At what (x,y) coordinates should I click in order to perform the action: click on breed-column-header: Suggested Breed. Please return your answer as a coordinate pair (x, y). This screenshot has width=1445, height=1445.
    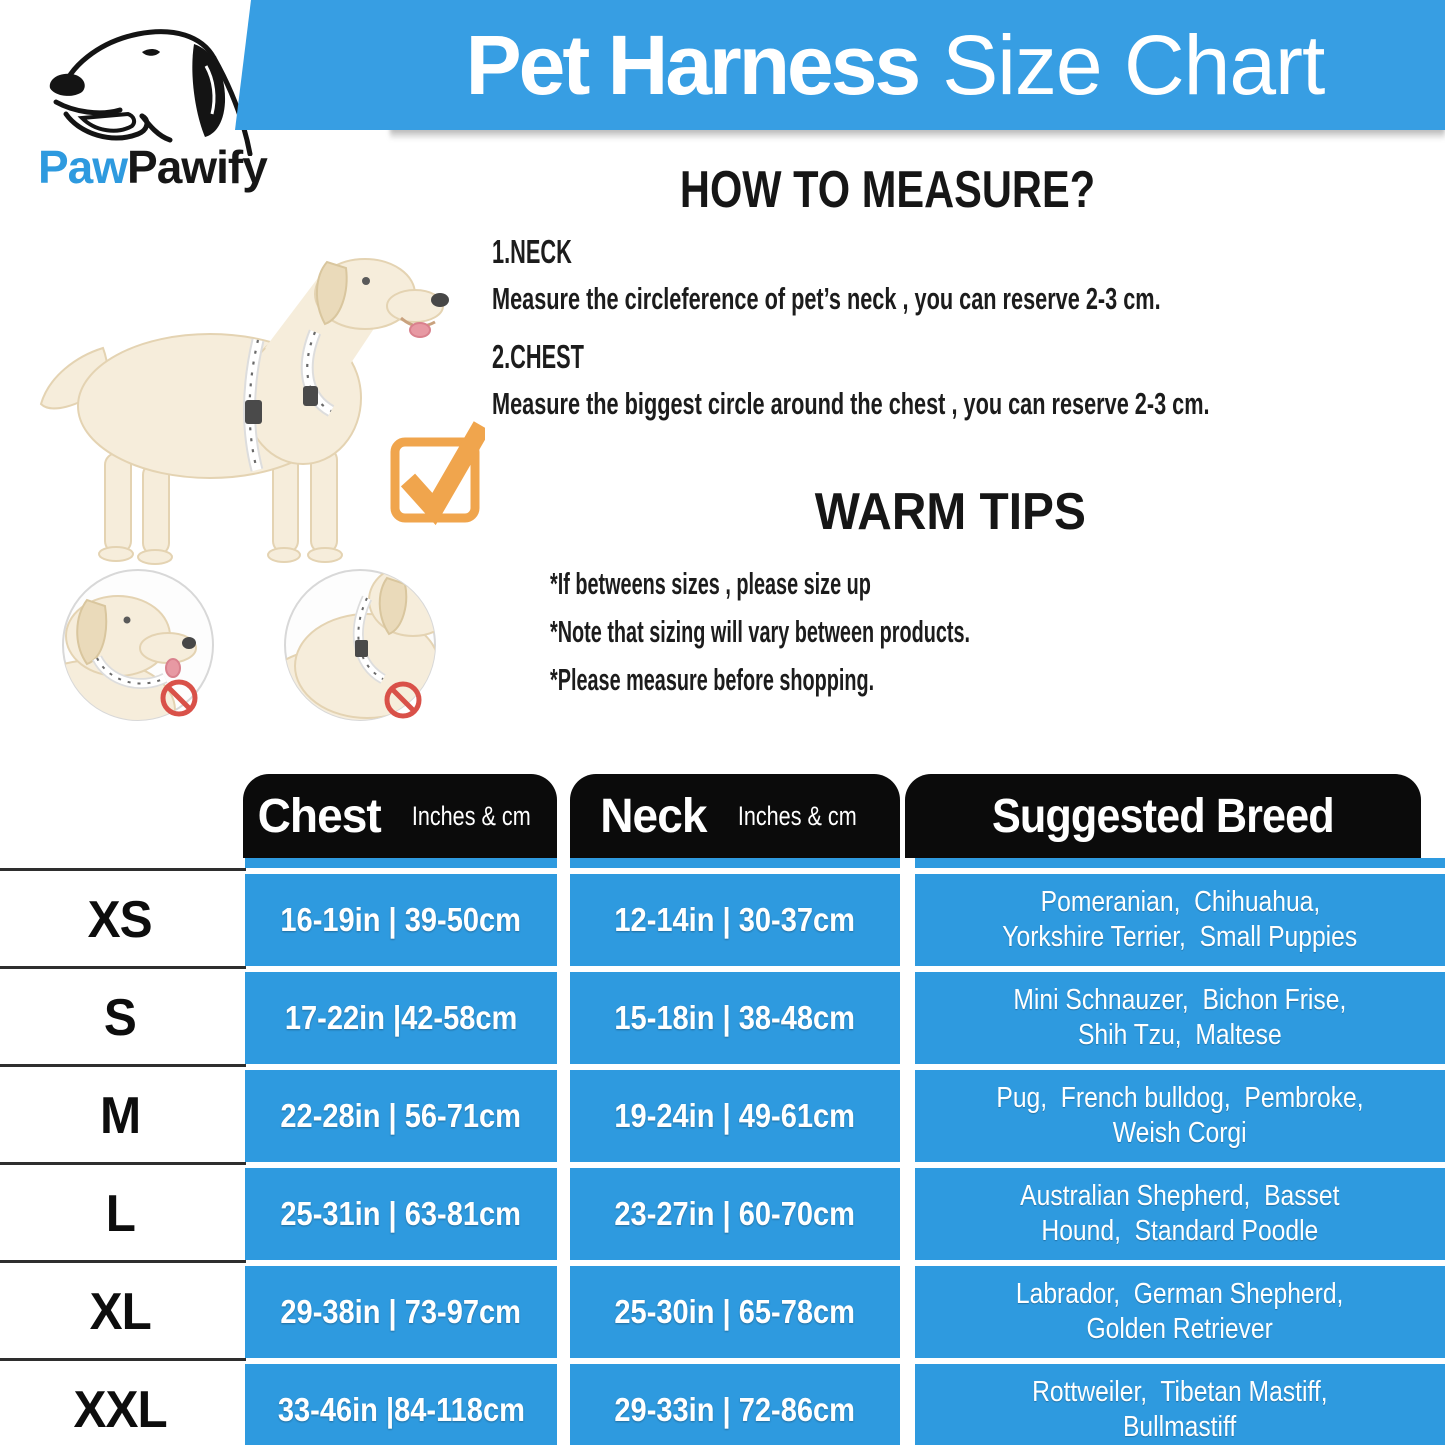
    Looking at the image, I should click on (1163, 816).